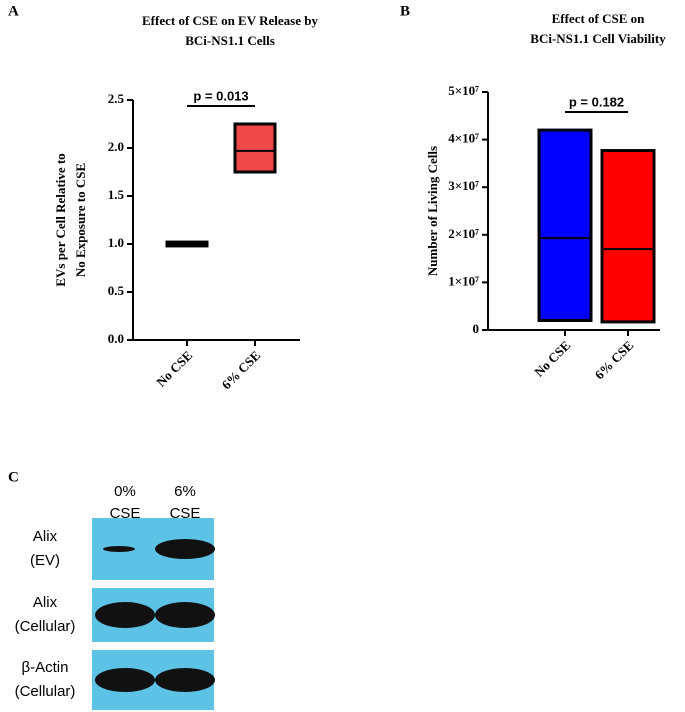 Image resolution: width=685 pixels, height=712 pixels. What do you see at coordinates (116, 338) in the screenshot?
I see `y-tick-label: 0.0` at bounding box center [116, 338].